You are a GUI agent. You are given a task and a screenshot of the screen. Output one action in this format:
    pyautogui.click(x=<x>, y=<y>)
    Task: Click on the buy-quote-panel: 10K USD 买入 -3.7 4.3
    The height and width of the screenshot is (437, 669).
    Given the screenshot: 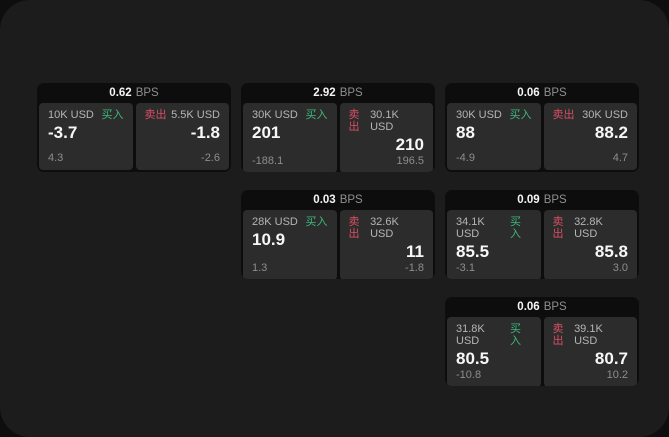 What is the action you would take?
    pyautogui.click(x=86, y=136)
    